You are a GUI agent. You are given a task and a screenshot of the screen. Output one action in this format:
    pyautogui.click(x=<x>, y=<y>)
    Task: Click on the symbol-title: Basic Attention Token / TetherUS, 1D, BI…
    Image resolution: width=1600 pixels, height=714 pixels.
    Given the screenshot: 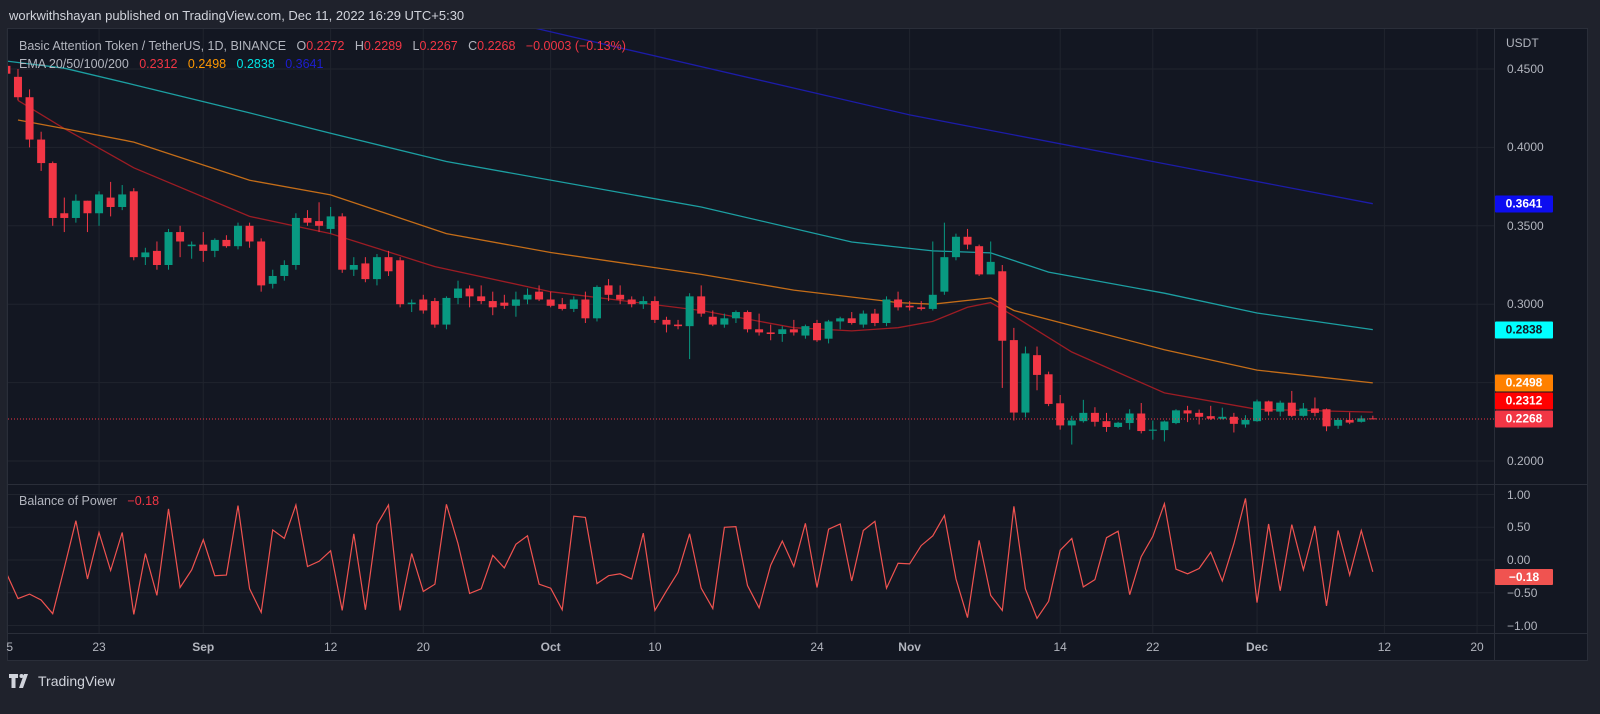 What is the action you would take?
    pyautogui.click(x=153, y=46)
    